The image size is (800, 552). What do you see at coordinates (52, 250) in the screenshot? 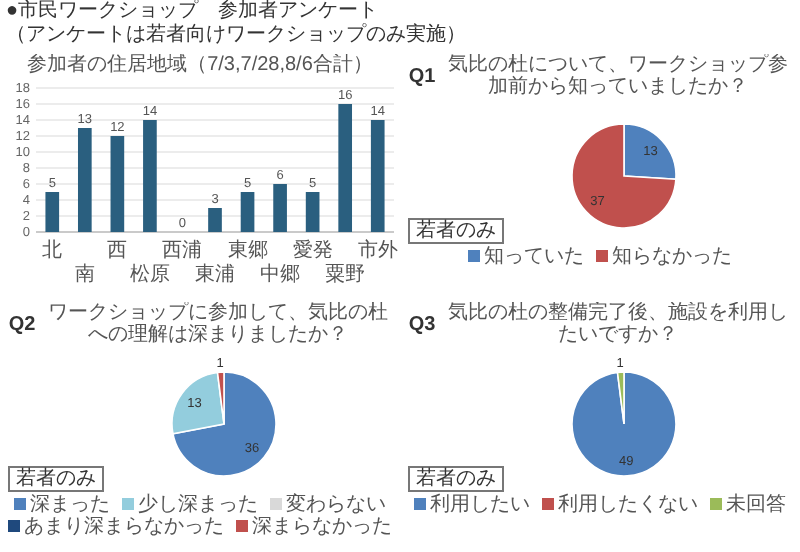
I see `x-tick-label: 北` at bounding box center [52, 250].